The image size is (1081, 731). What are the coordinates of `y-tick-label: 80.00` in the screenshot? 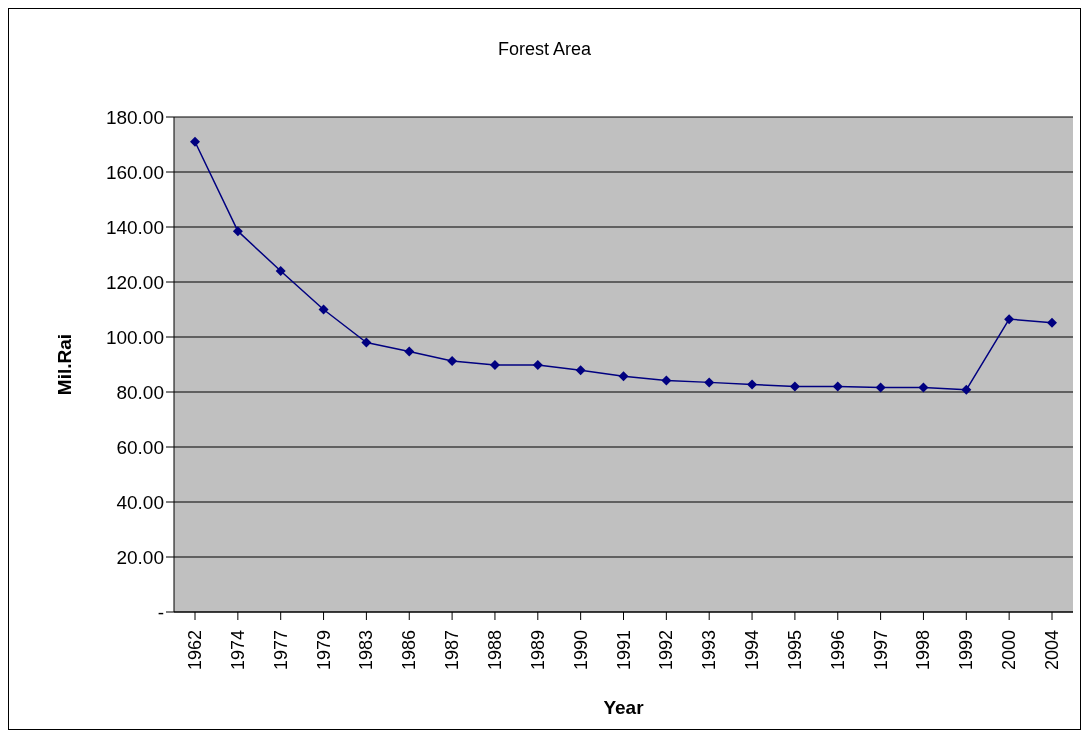 It's located at (140, 392).